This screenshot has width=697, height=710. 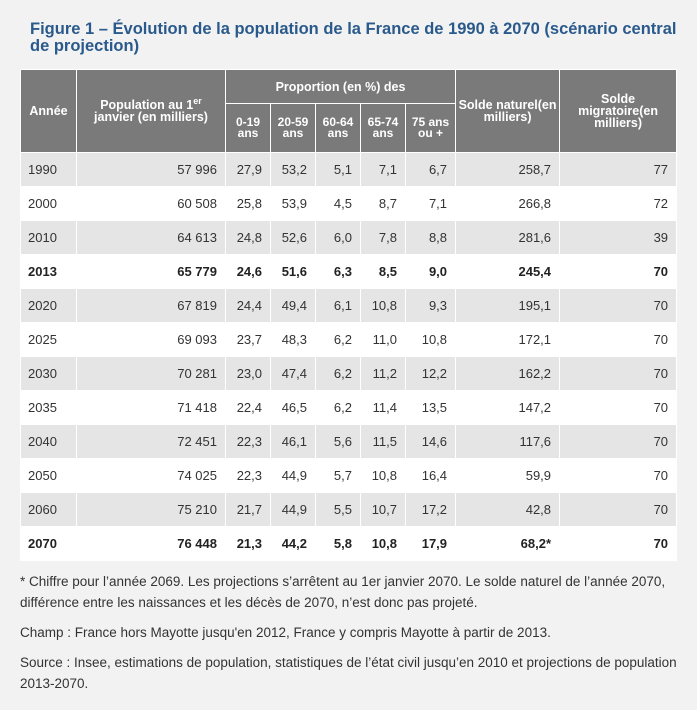 I want to click on table-row: 2040 72 451 22,3 46,1 5,6 11,5 14,6 117,6 70, so click(x=349, y=441).